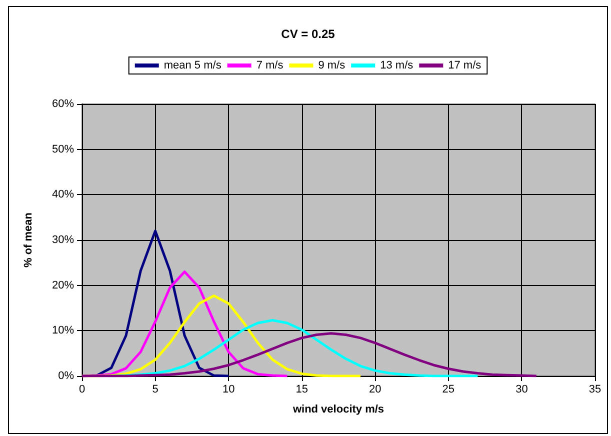 Image resolution: width=611 pixels, height=436 pixels. I want to click on legend-label: mean 5 m/s, so click(193, 66).